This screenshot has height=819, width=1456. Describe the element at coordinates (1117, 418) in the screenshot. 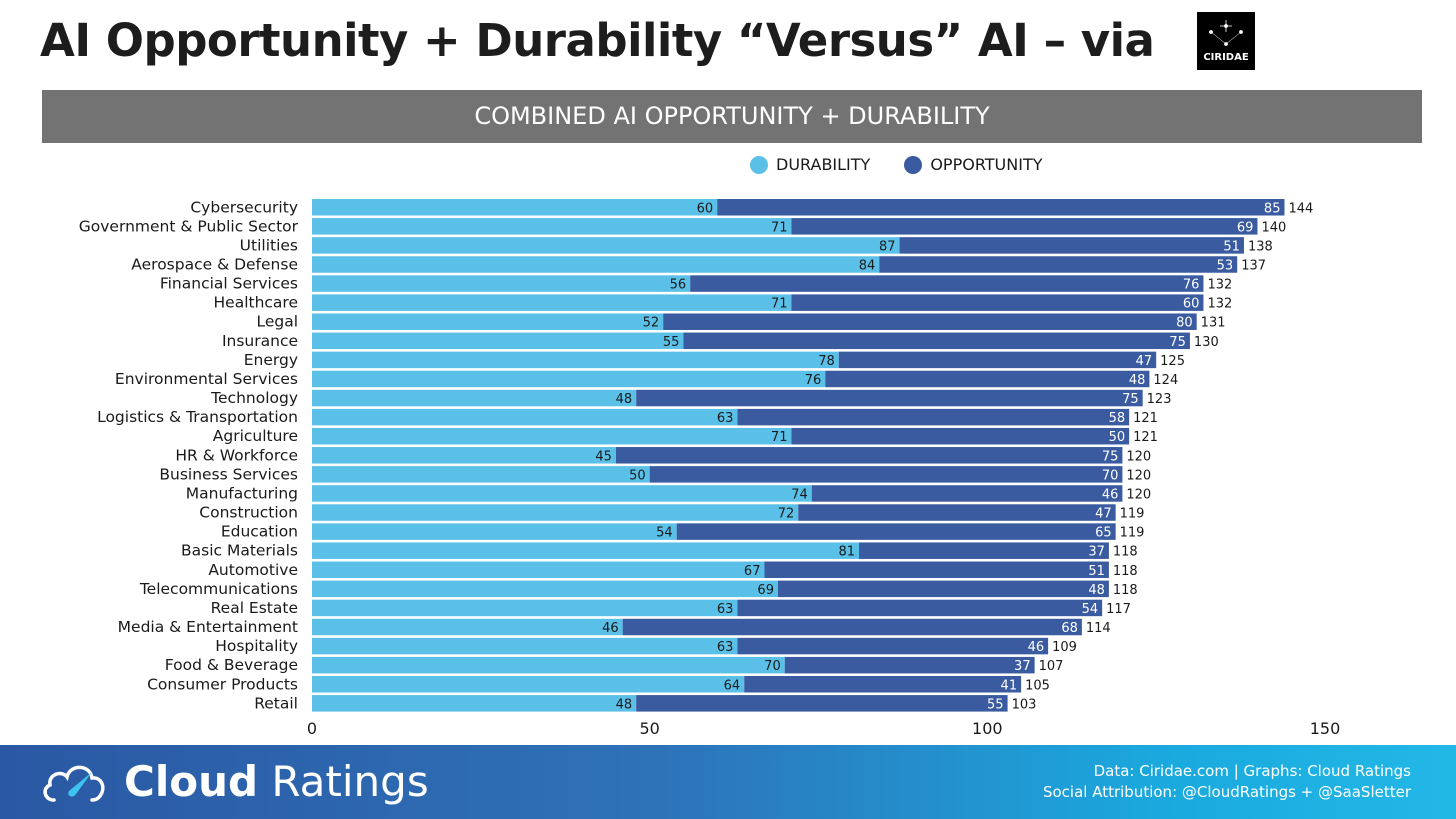

I see `opportunity-value-label: 58` at that location.